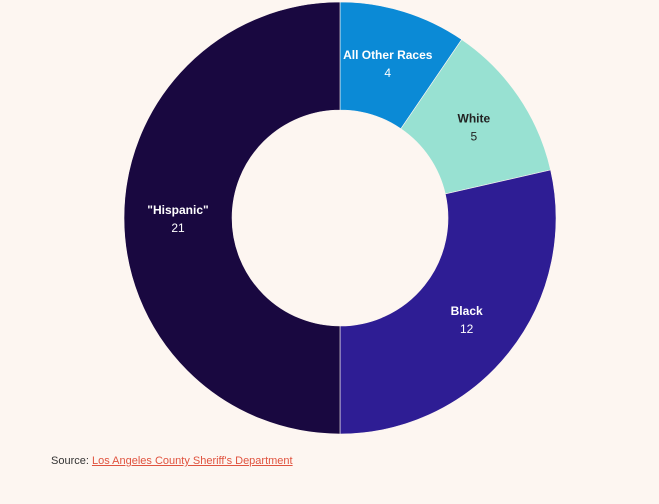 Image resolution: width=659 pixels, height=504 pixels. I want to click on slice-label-hispanic: "Hispanic", so click(177, 210).